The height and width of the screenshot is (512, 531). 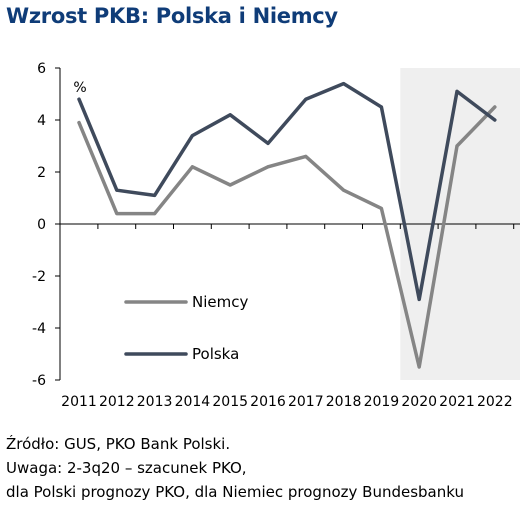 I want to click on x-tick-label: 2021, so click(x=457, y=402).